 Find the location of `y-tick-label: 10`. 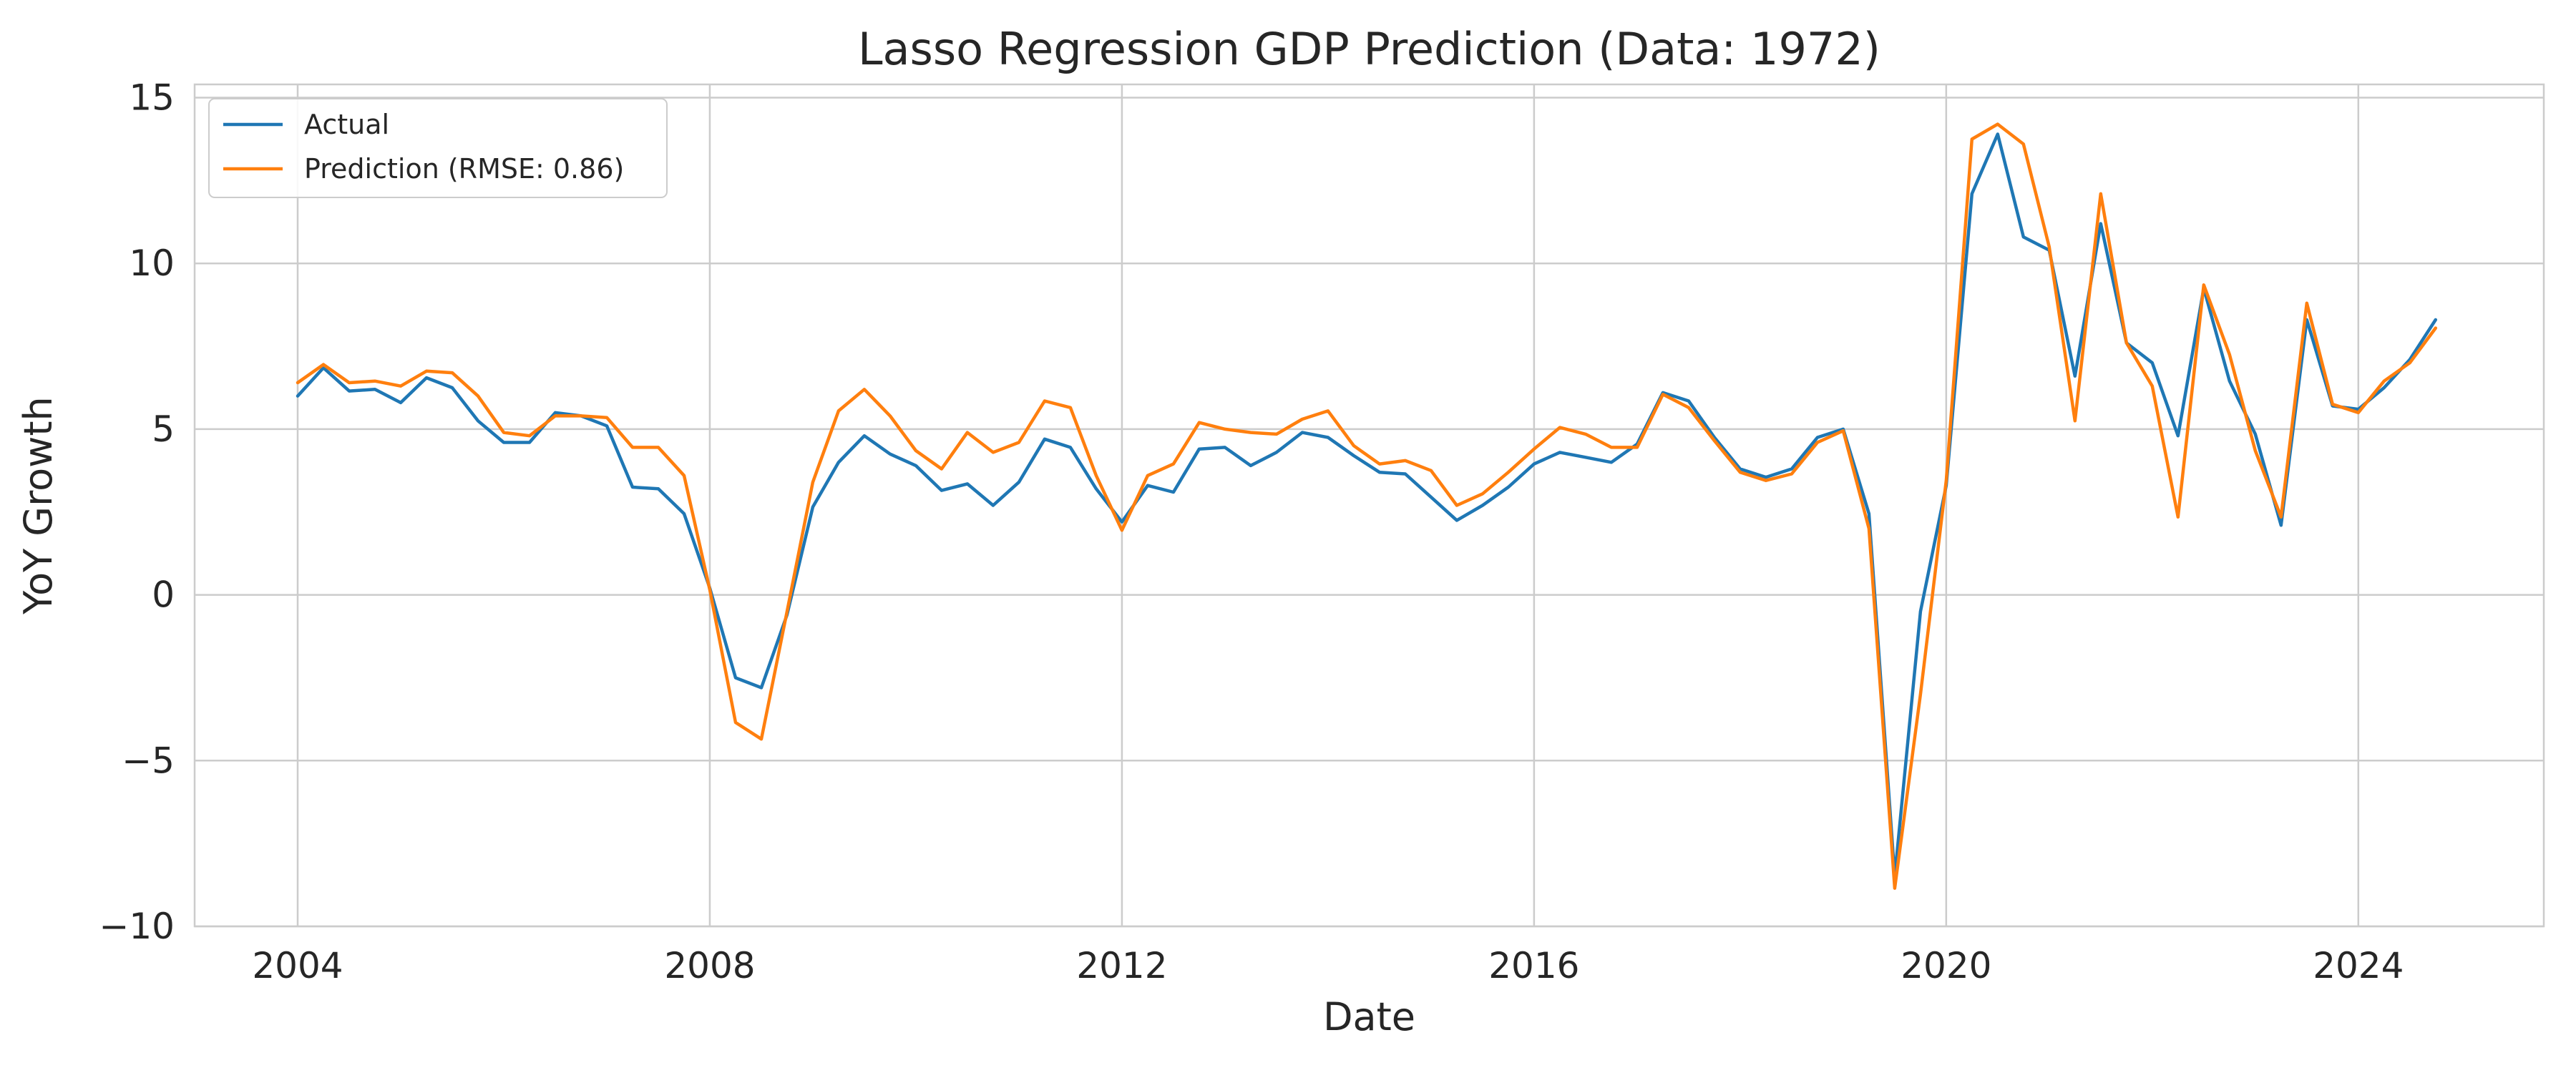

y-tick-label: 10 is located at coordinates (152, 263).